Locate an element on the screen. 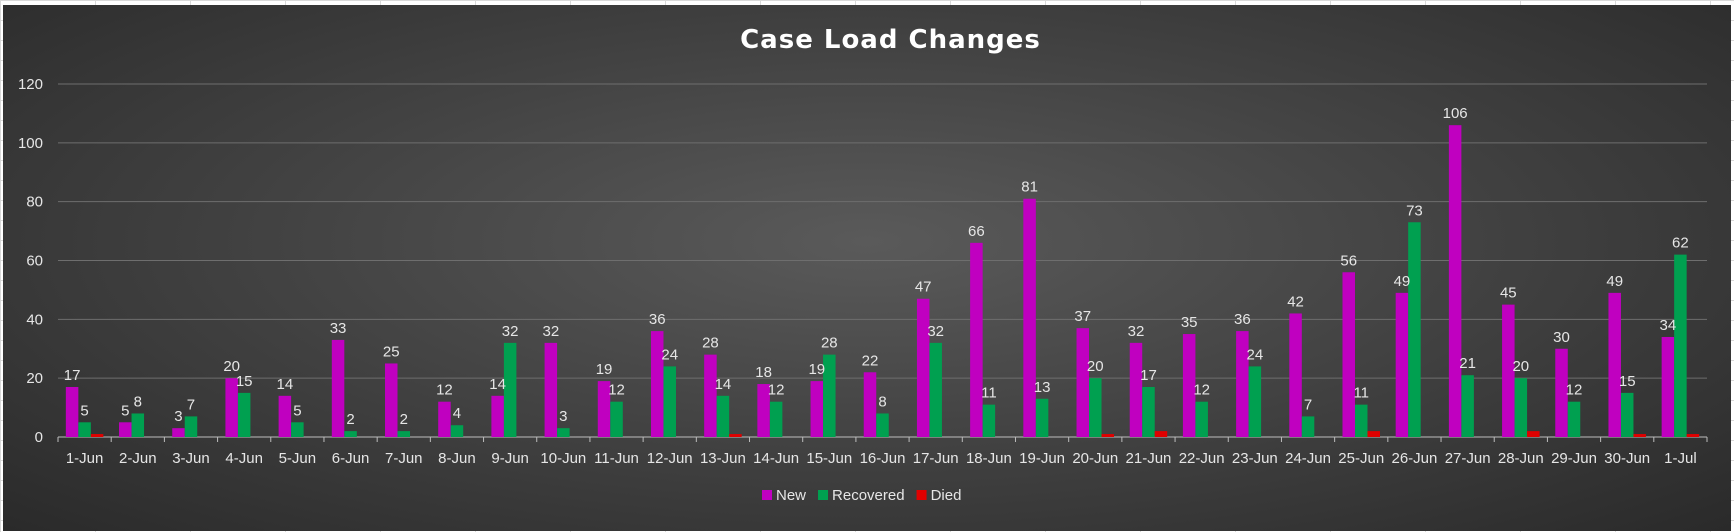 The image size is (1734, 532). bar-recovered-29-Jun is located at coordinates (1574, 419).